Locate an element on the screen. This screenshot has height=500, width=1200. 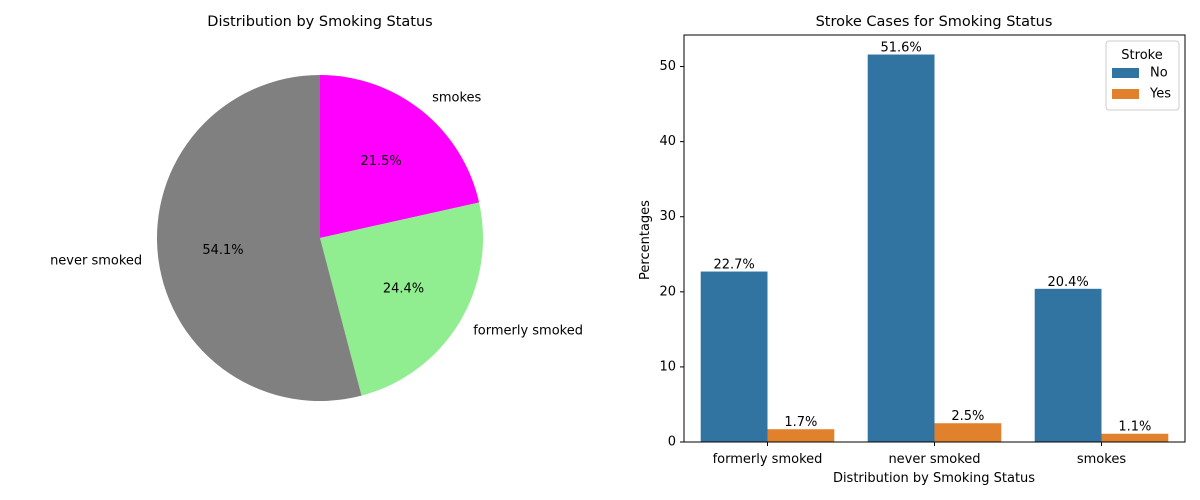
legend-items: No Yes is located at coordinates (1141, 84).